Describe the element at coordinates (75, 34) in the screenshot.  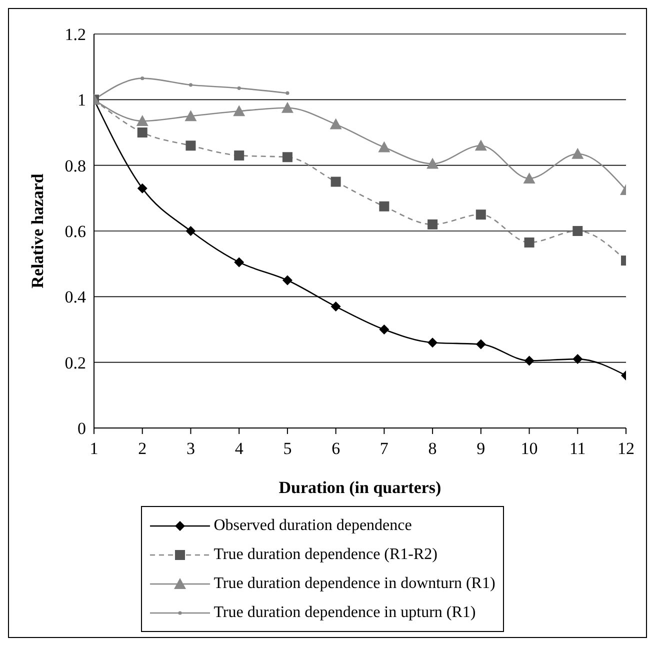
I see `y-tick-label: 1.2` at that location.